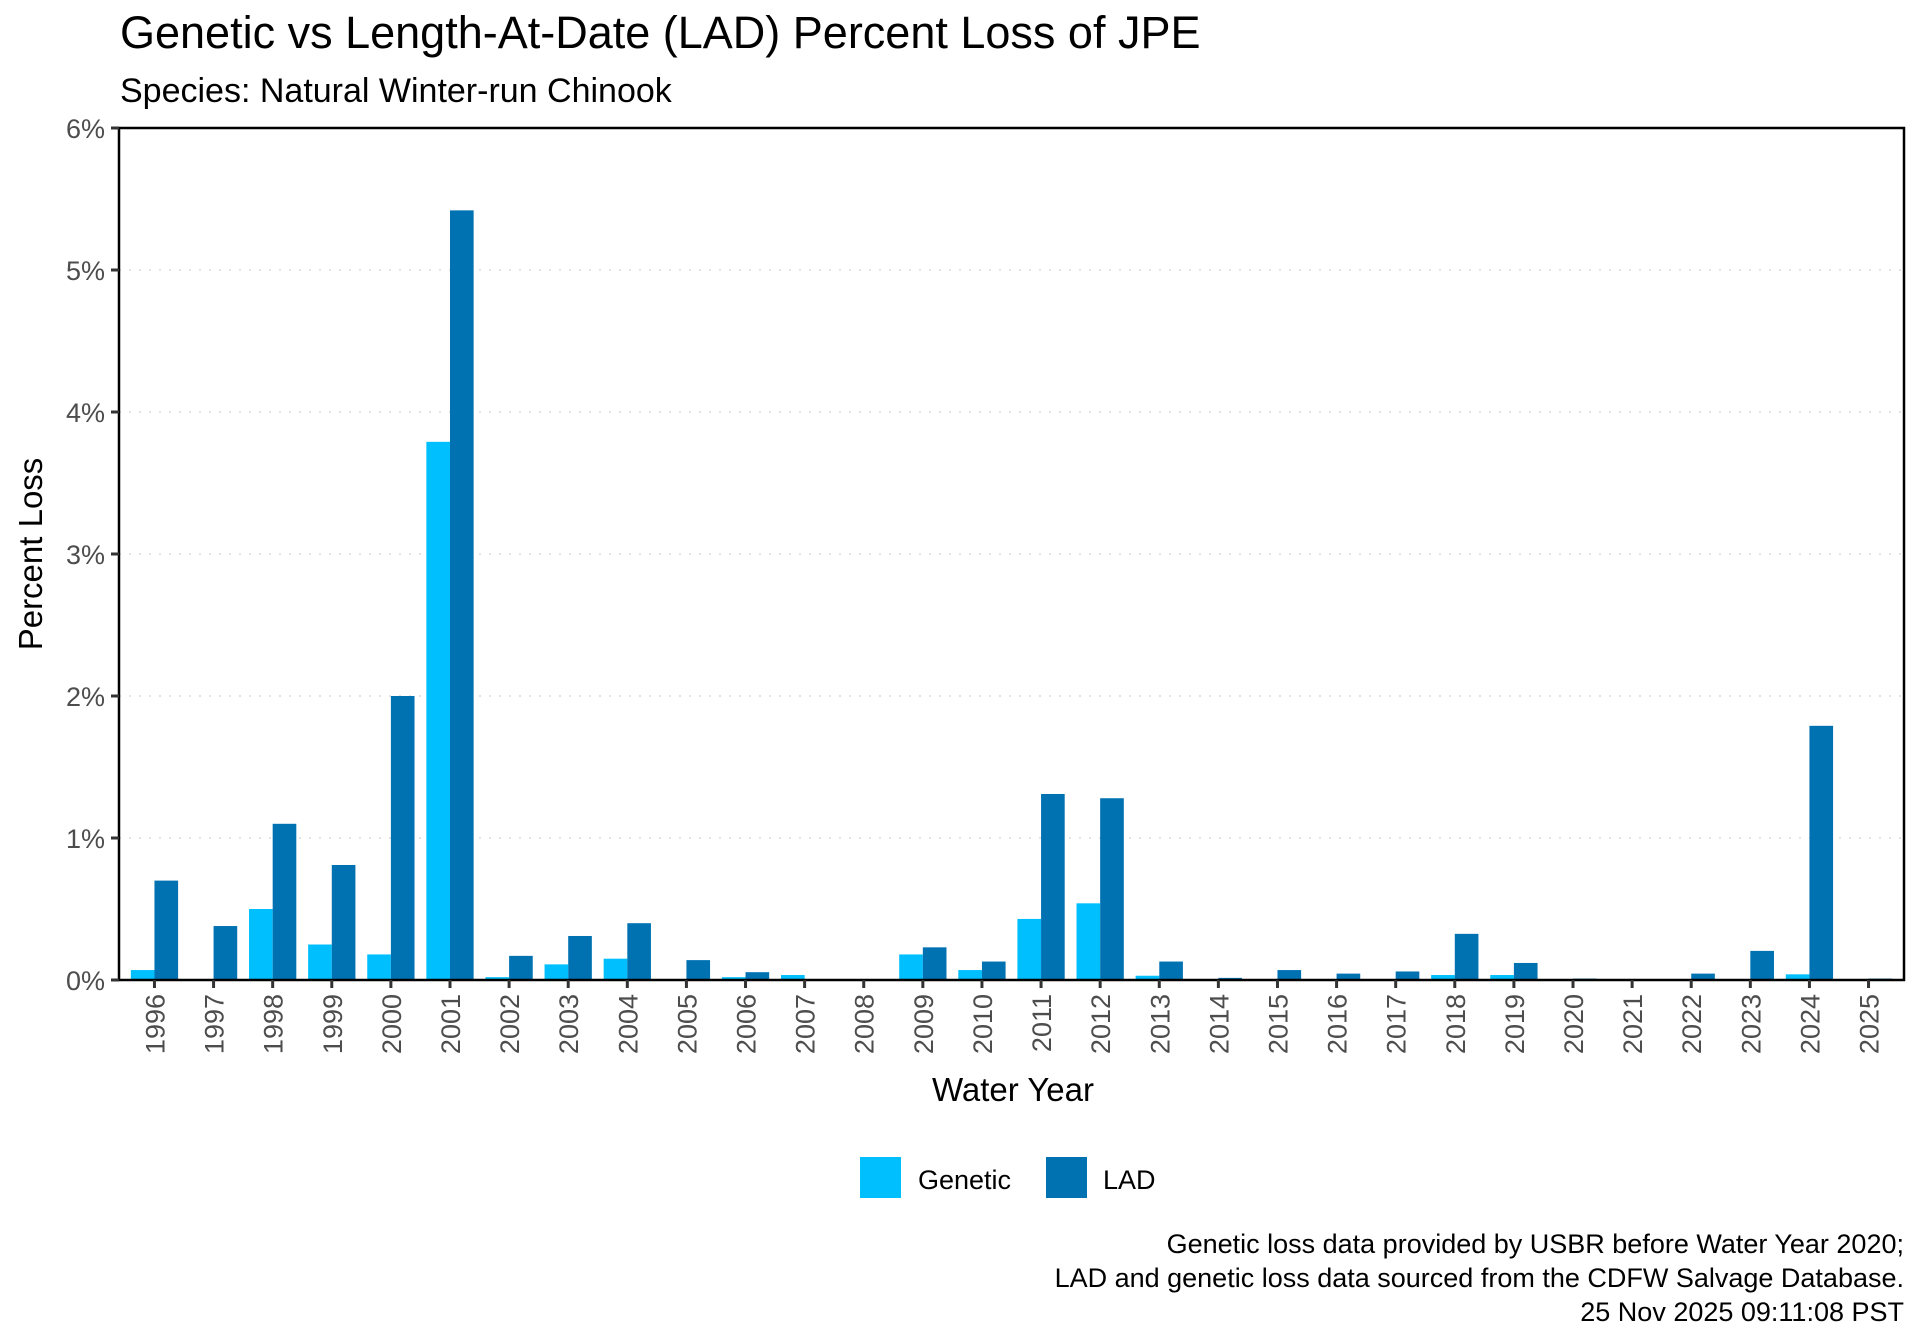 The height and width of the screenshot is (1344, 1920). What do you see at coordinates (615, 969) in the screenshot?
I see `bar-genetic-2004` at bounding box center [615, 969].